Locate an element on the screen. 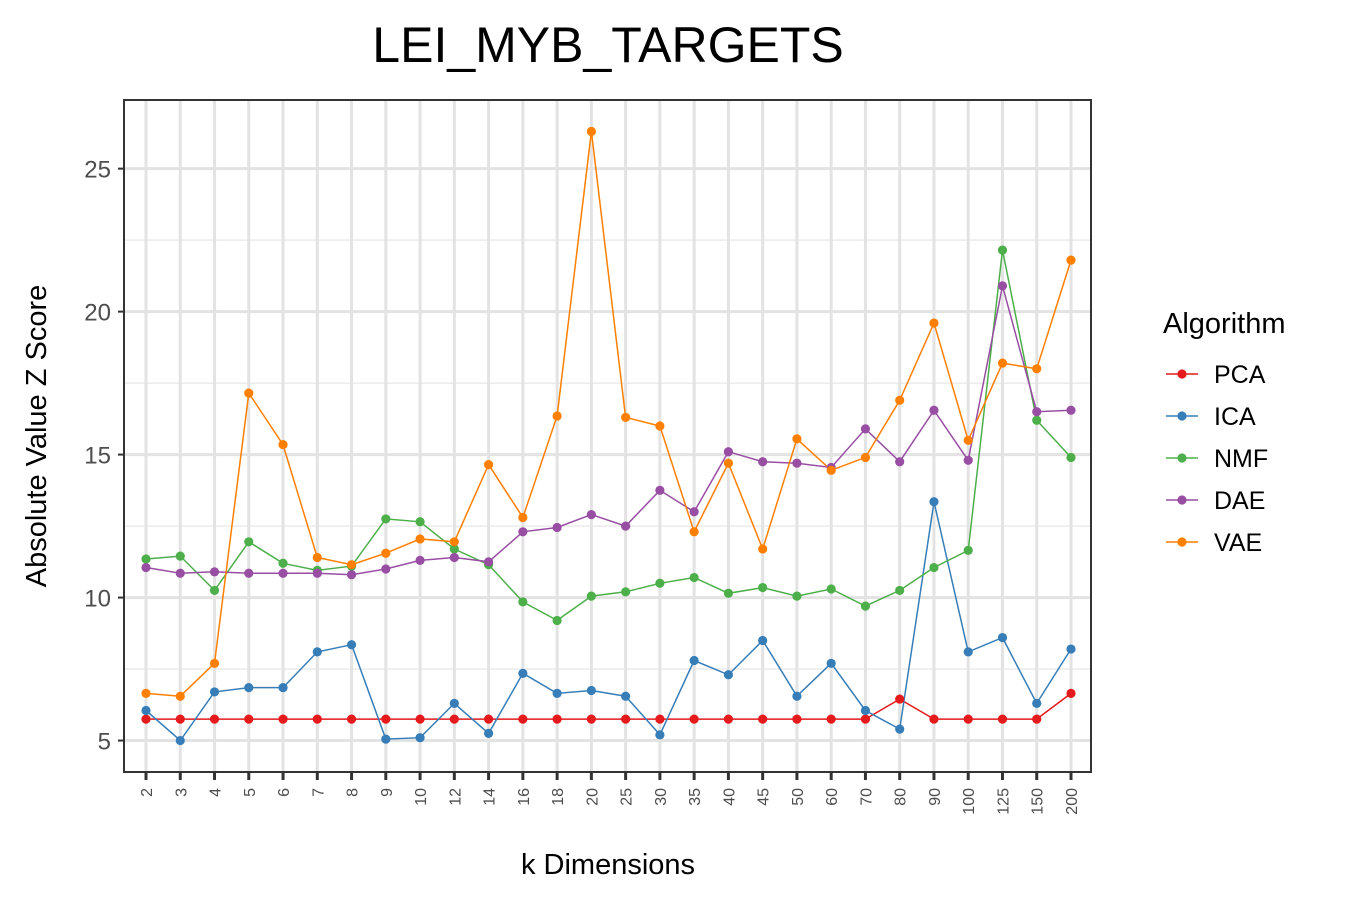  x-tick-label: 14 is located at coordinates (490, 797).